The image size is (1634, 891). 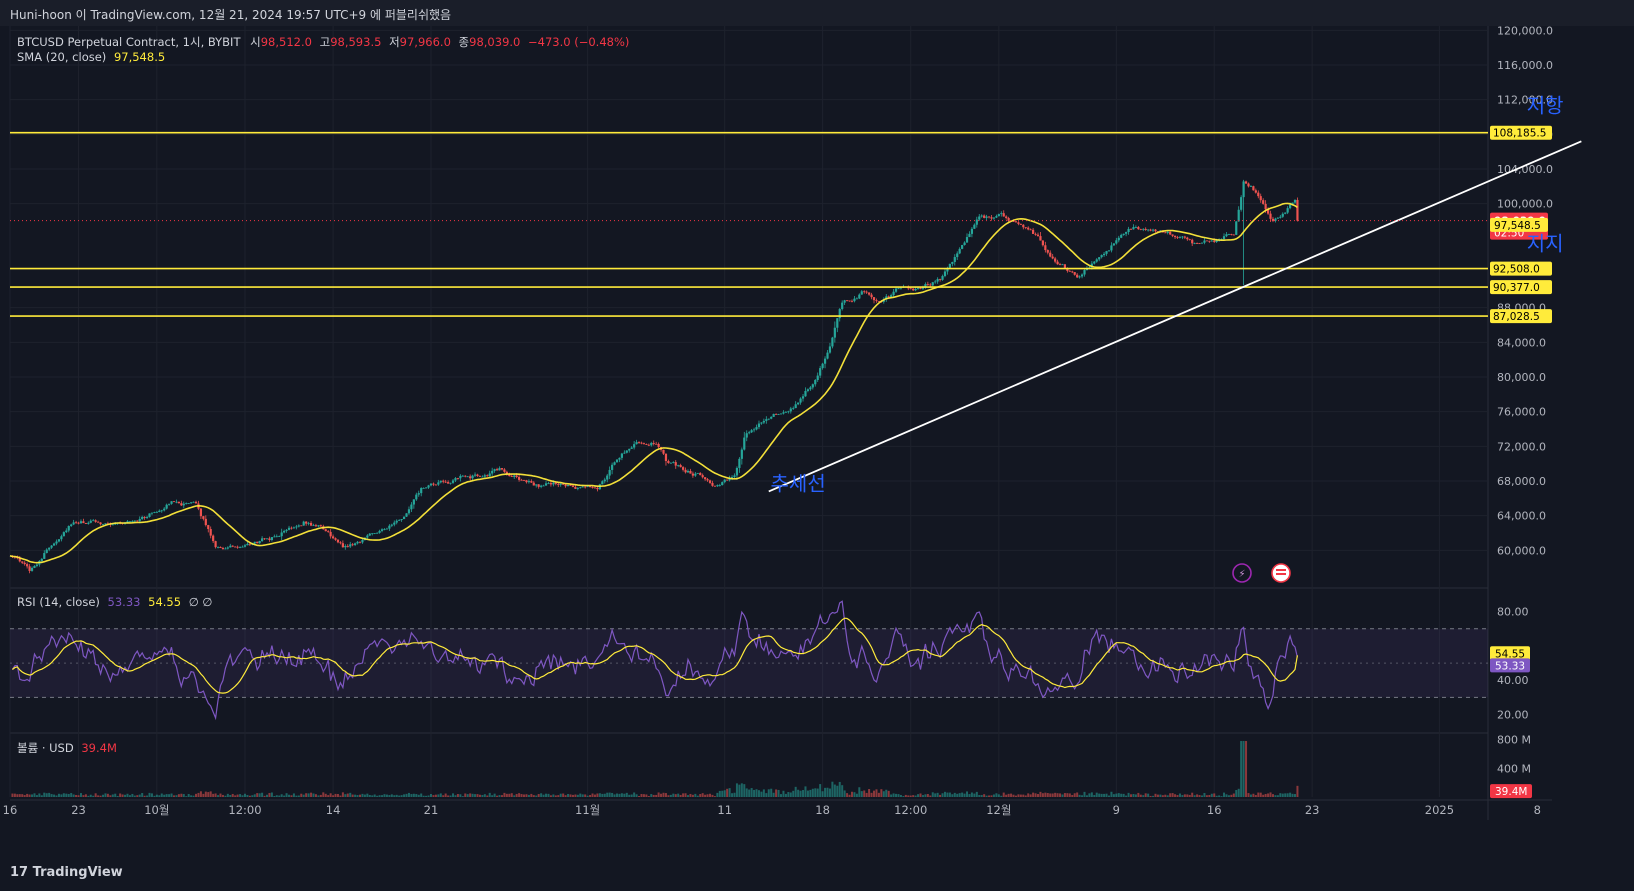 I want to click on volume-legend: 볼륨 · USD 39.4M, so click(x=67, y=748).